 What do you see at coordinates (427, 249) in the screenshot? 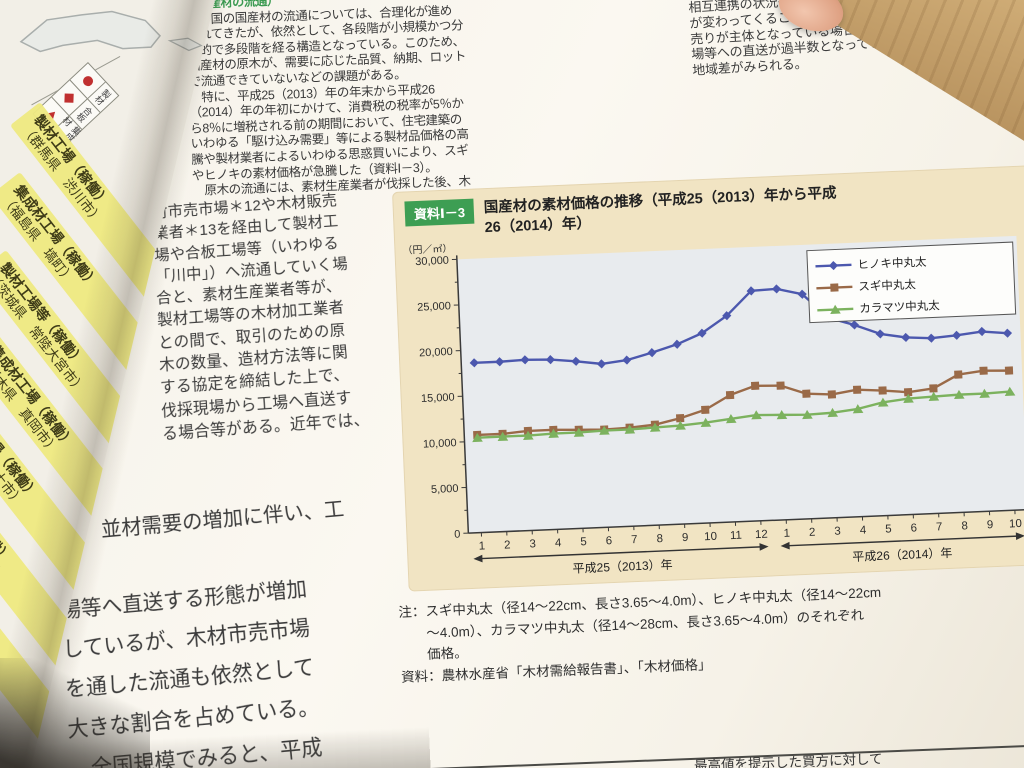
I see `svg-text: （円／㎥）` at bounding box center [427, 249].